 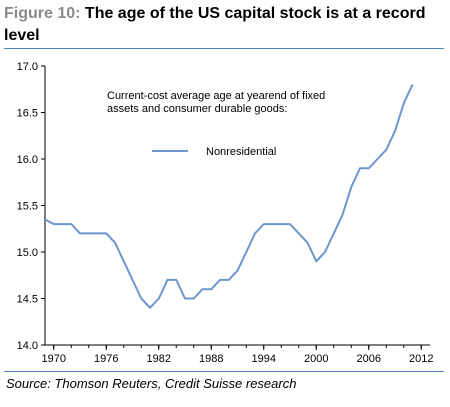 What do you see at coordinates (159, 359) in the screenshot?
I see `x-tick-label: 1982` at bounding box center [159, 359].